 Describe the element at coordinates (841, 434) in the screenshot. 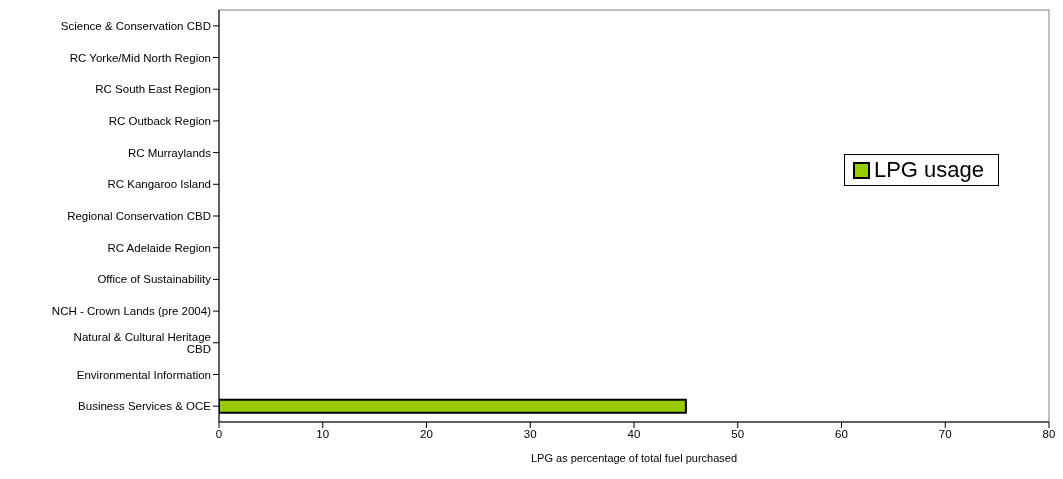

I see `x-tick-label: 60` at that location.